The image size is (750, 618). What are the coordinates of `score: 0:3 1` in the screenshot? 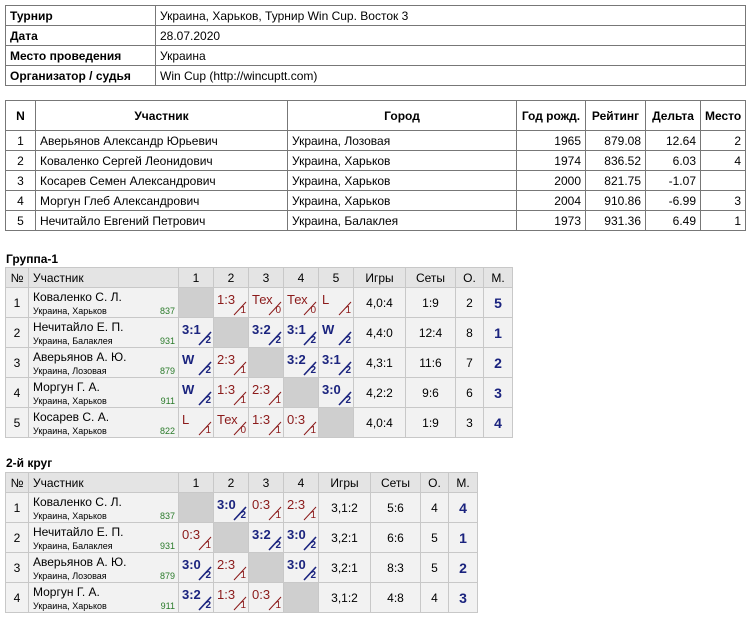 It's located at (196, 538).